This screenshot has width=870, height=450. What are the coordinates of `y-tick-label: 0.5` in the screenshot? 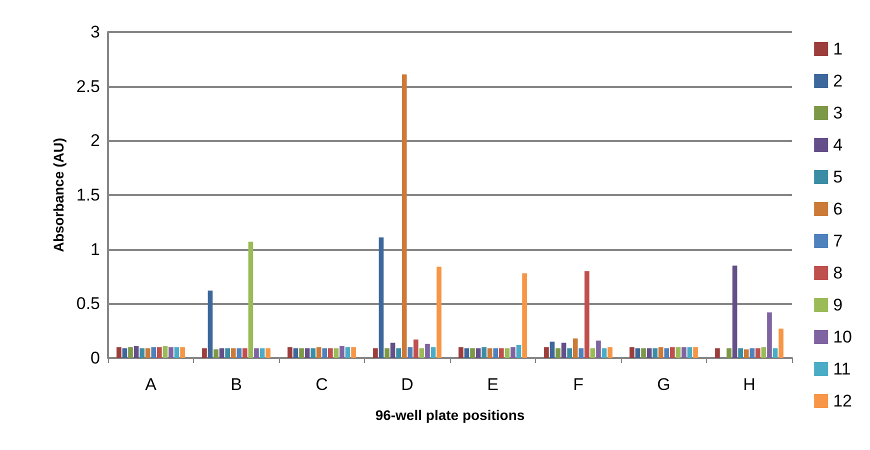 It's located at (88, 304).